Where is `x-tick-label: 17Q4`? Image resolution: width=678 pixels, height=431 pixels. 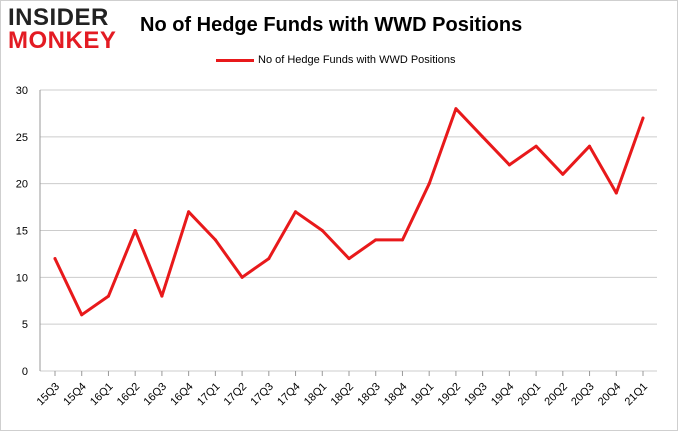 x-tick-label: 17Q4 is located at coordinates (289, 395).